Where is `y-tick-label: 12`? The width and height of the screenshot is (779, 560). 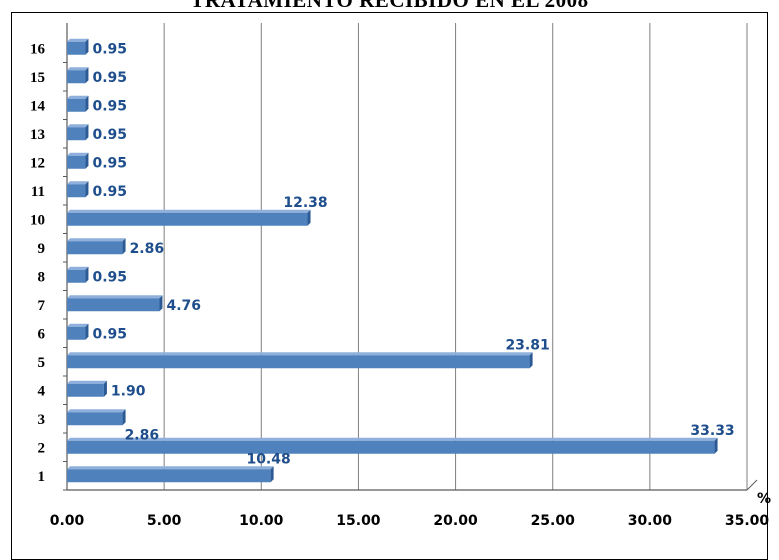
y-tick-label: 12 is located at coordinates (37, 163).